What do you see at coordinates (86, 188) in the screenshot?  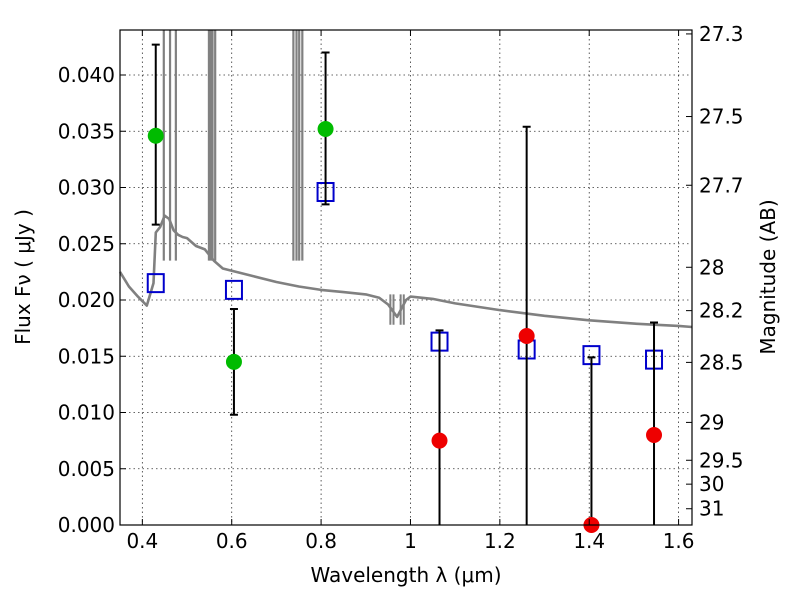 I see `y-tick-label: 0.030` at bounding box center [86, 188].